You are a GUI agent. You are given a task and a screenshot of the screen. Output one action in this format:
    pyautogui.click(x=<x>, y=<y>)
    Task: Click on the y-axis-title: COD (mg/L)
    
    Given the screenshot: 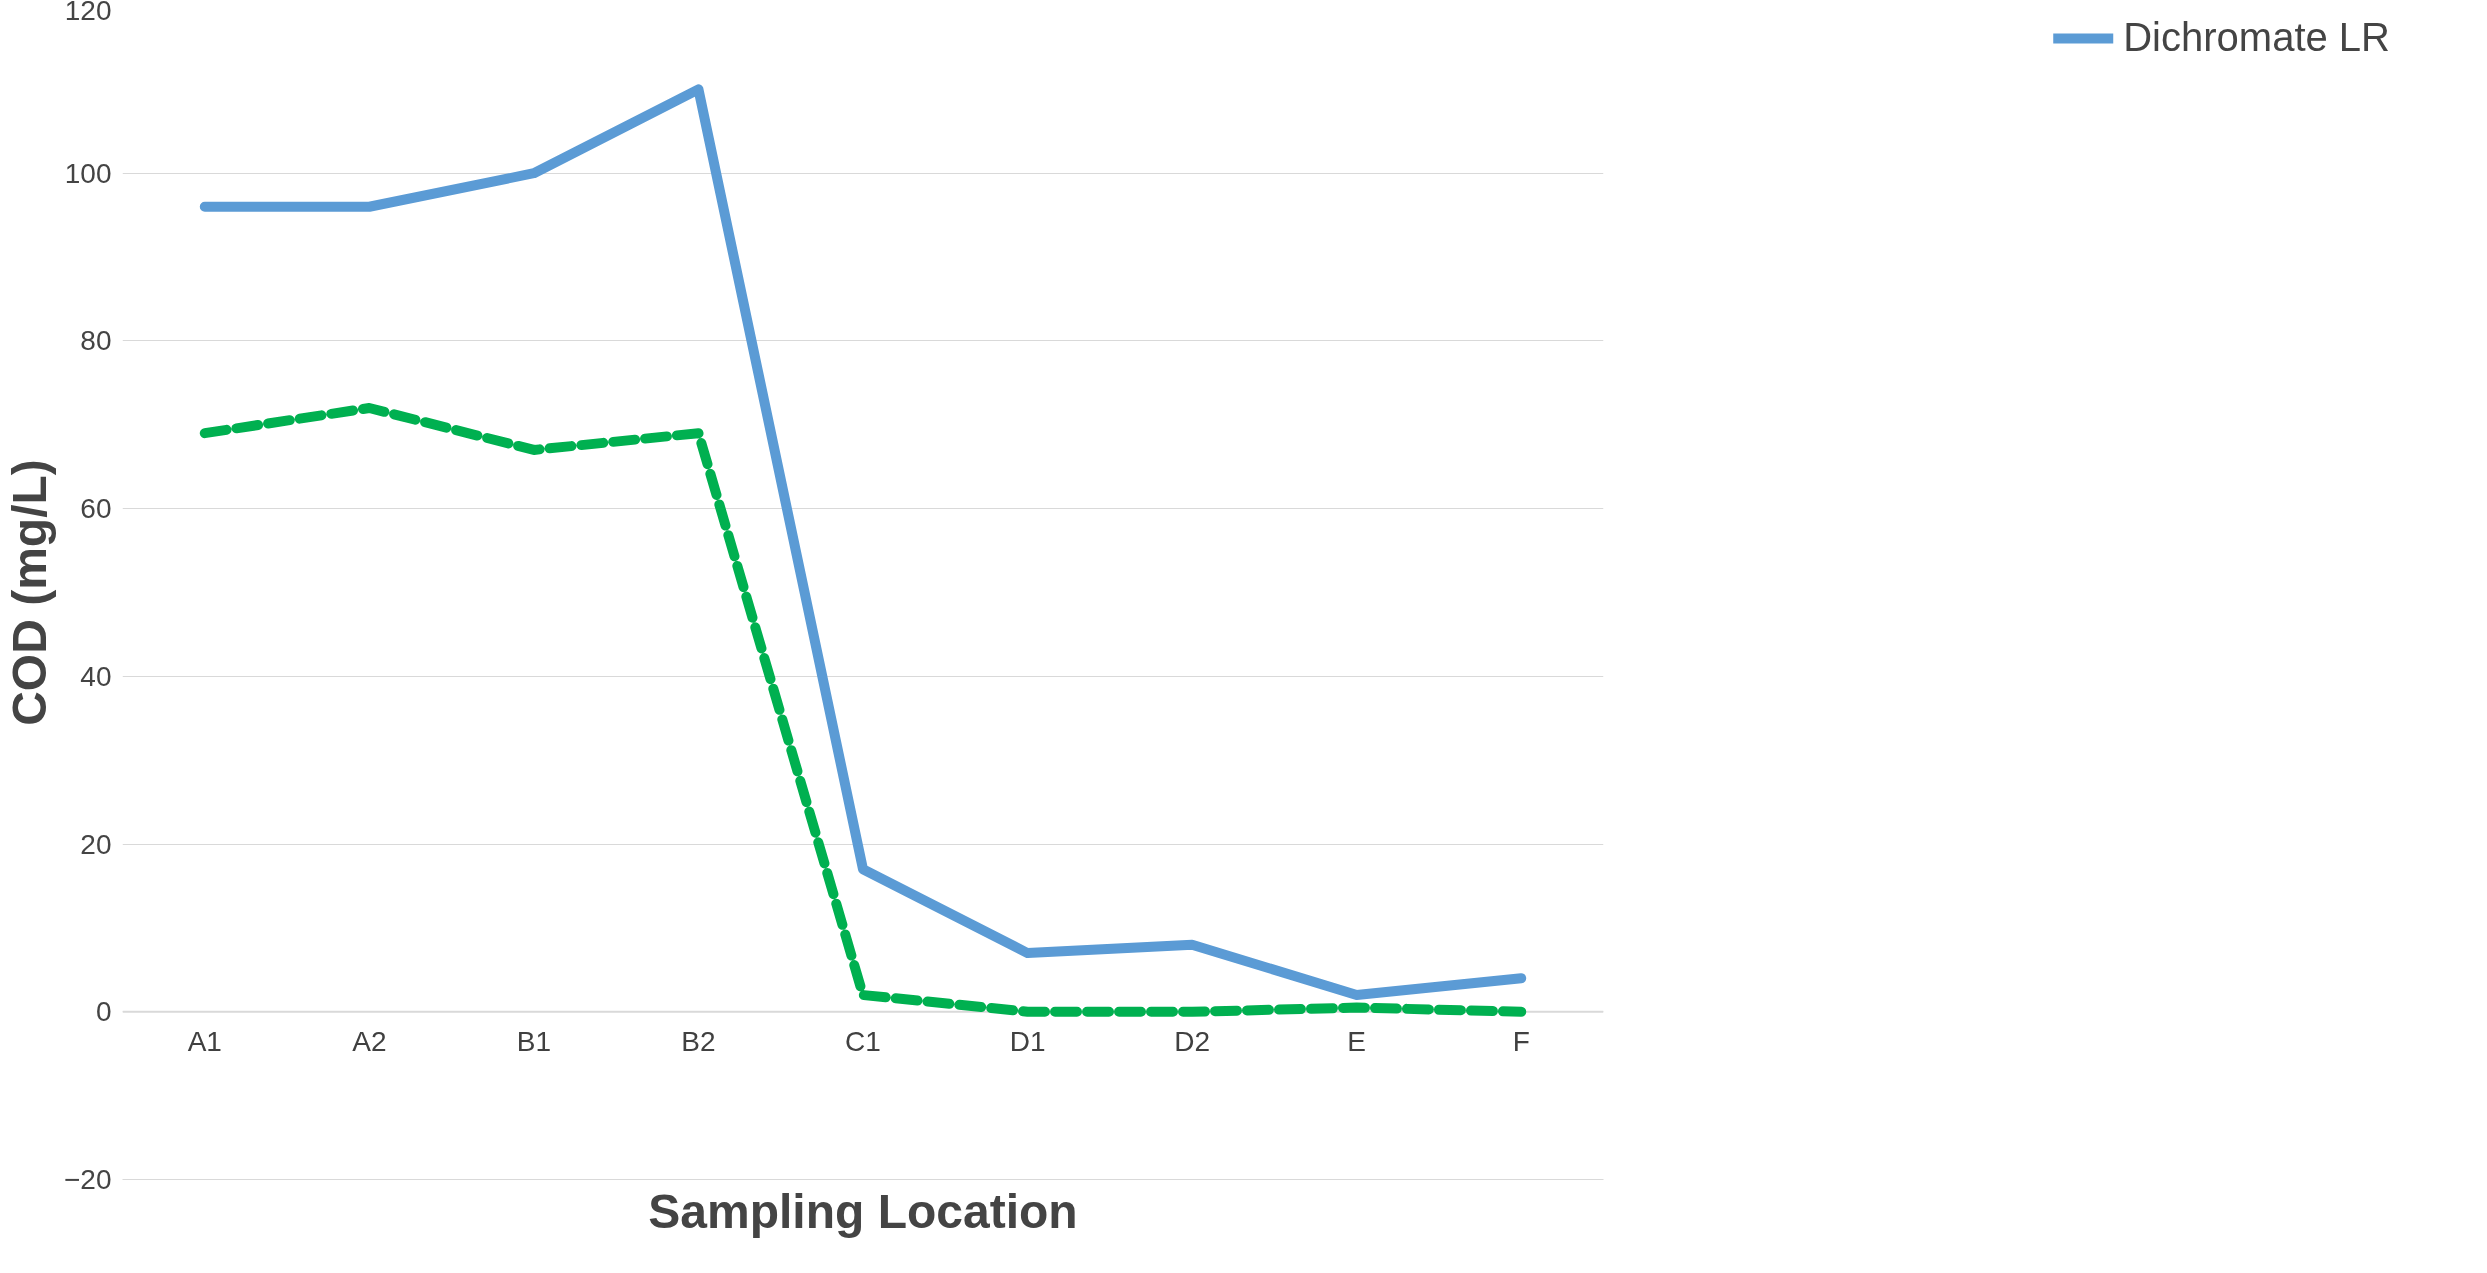 What is the action you would take?
    pyautogui.click(x=29, y=592)
    